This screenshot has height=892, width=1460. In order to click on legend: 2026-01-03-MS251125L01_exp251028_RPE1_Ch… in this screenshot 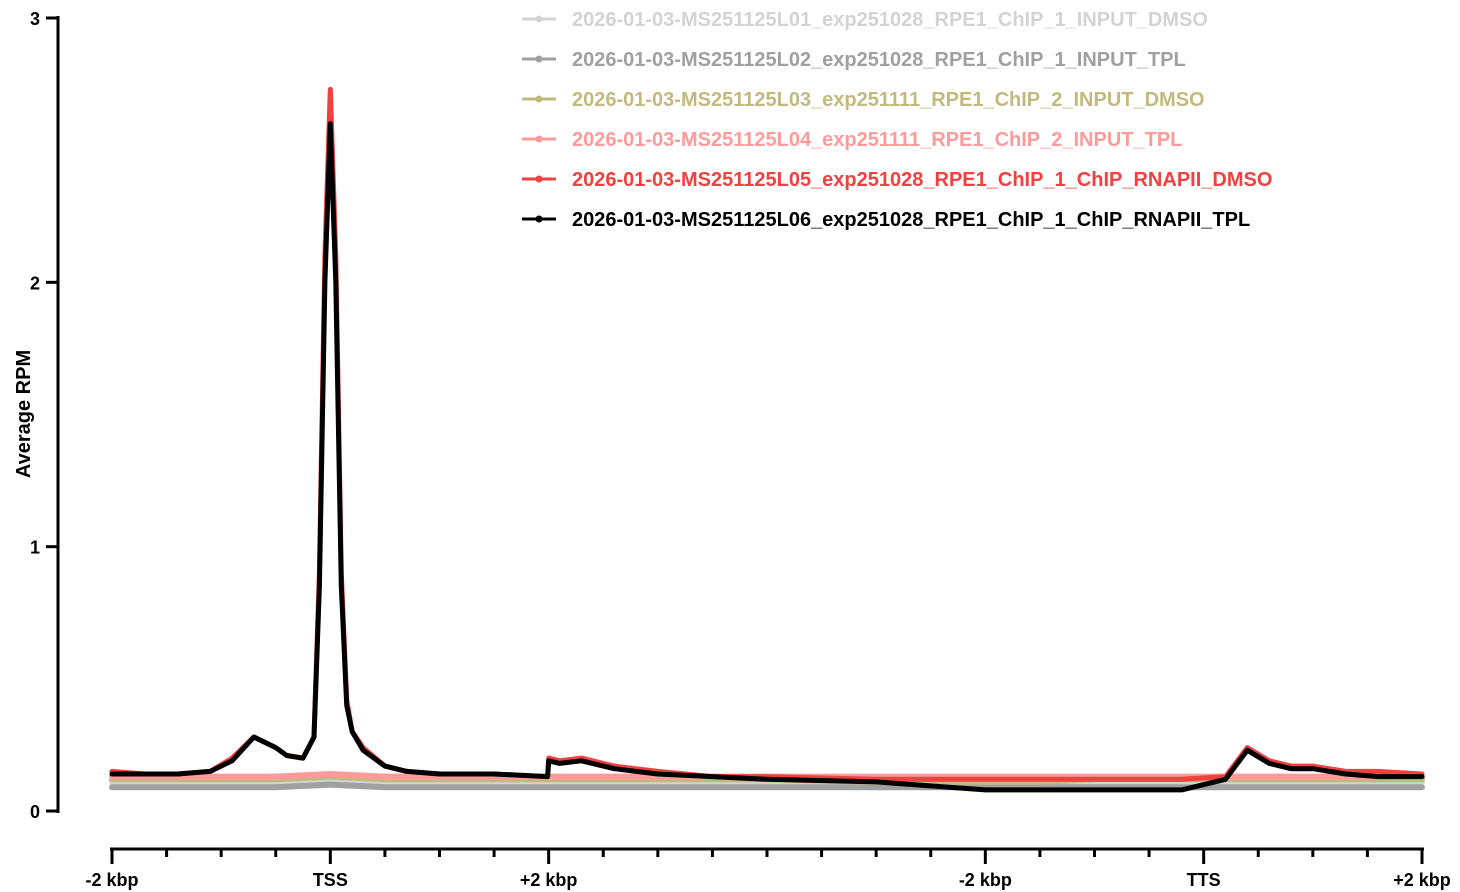, I will do `click(897, 120)`.